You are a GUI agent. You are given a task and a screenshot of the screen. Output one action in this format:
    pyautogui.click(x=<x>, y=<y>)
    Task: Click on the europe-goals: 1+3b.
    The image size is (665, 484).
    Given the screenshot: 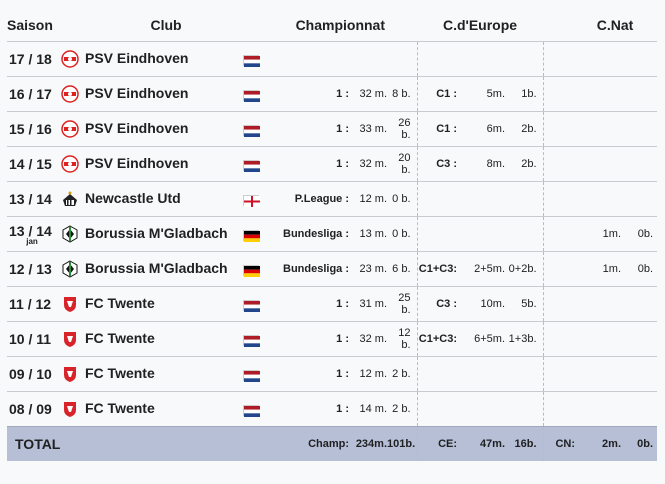 What is the action you would take?
    pyautogui.click(x=524, y=339)
    